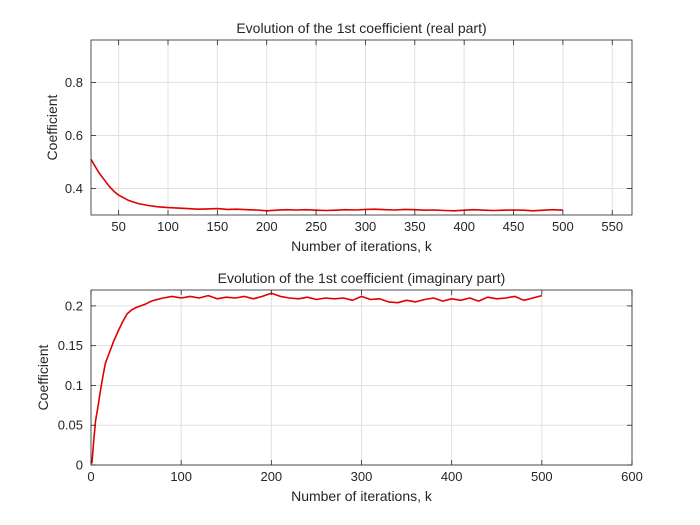 The width and height of the screenshot is (700, 525). I want to click on real-y-tick-label: 0.8, so click(74, 82).